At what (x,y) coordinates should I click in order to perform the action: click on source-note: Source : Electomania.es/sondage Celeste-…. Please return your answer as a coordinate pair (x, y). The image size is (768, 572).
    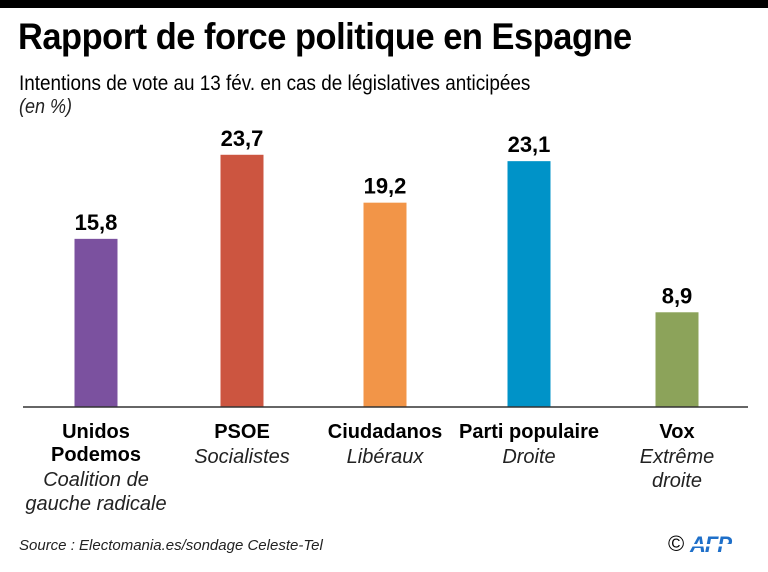
    Looking at the image, I should click on (171, 545).